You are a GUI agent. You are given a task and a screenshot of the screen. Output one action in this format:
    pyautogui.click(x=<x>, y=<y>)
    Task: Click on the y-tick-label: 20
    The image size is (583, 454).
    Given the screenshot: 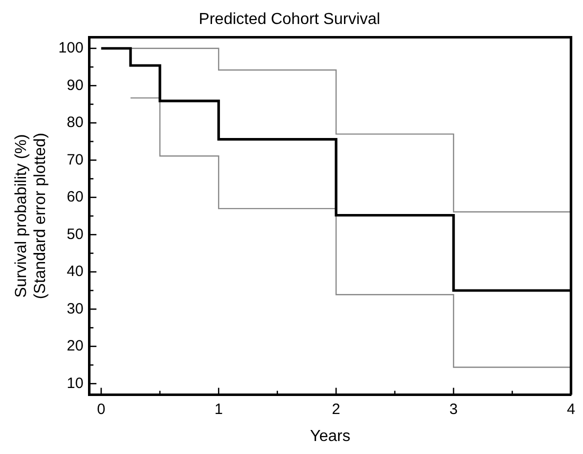 What is the action you would take?
    pyautogui.click(x=75, y=346)
    